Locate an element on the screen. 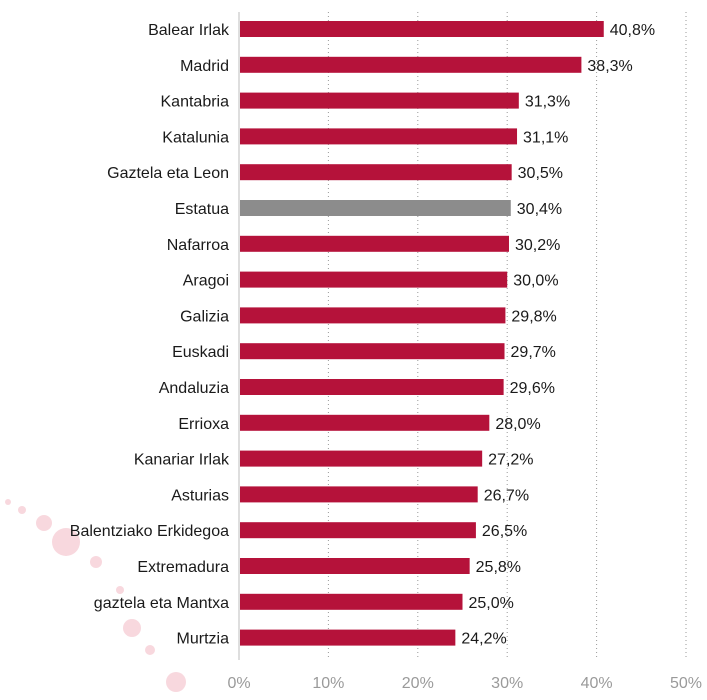 This screenshot has height=700, width=707. category-label: Madrid is located at coordinates (204, 66).